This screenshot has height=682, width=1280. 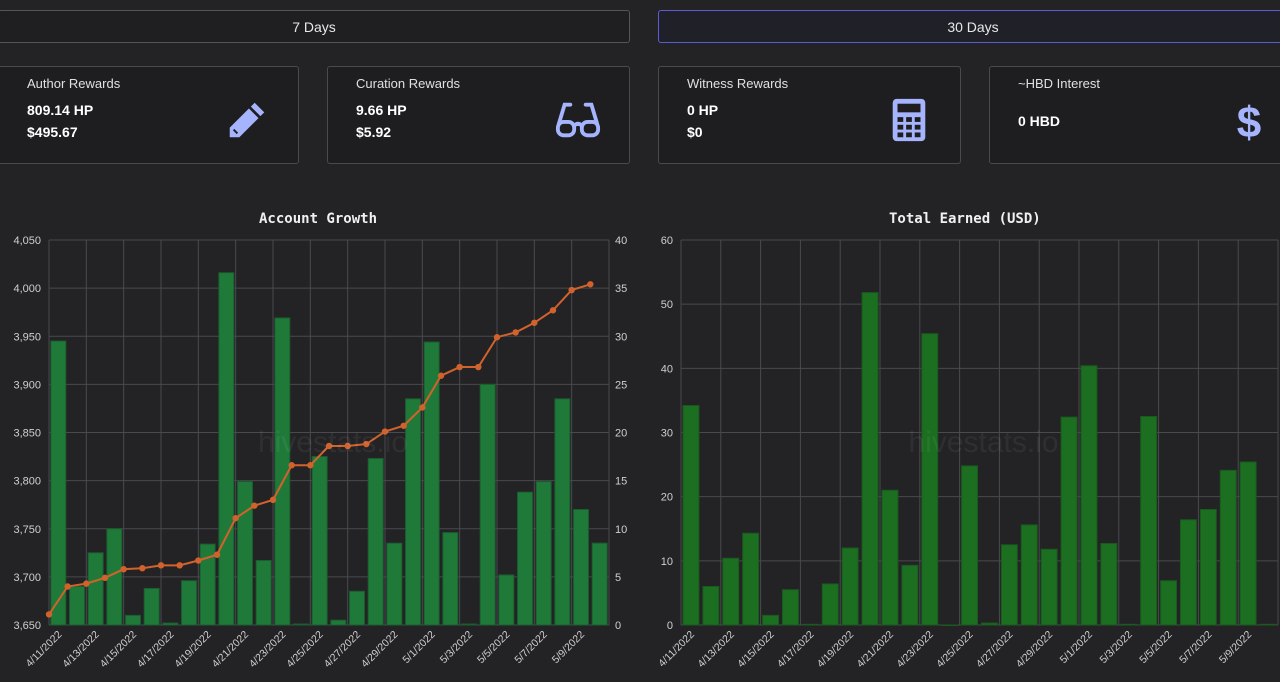 I want to click on tab-30-days-label: 30 Days, so click(x=973, y=26).